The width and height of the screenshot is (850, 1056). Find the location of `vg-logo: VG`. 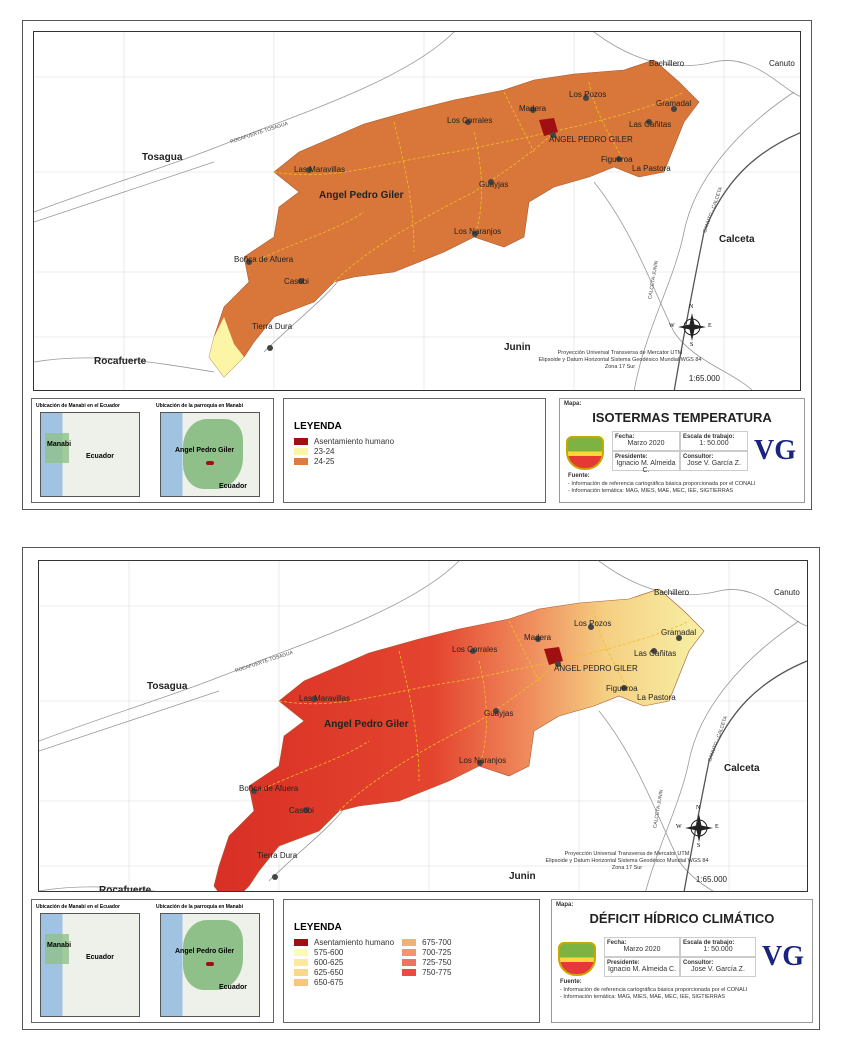

vg-logo: VG is located at coordinates (775, 450).